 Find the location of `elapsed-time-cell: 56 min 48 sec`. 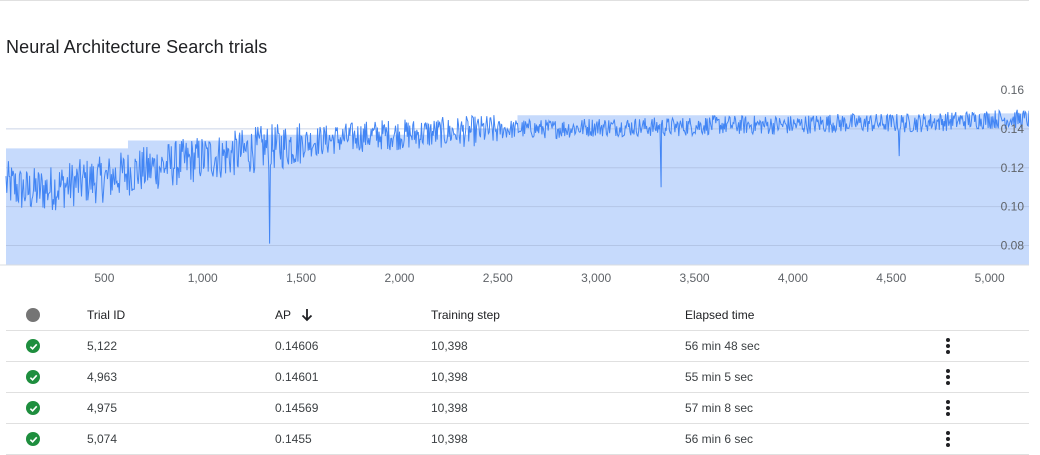

elapsed-time-cell: 56 min 48 sec is located at coordinates (722, 346).